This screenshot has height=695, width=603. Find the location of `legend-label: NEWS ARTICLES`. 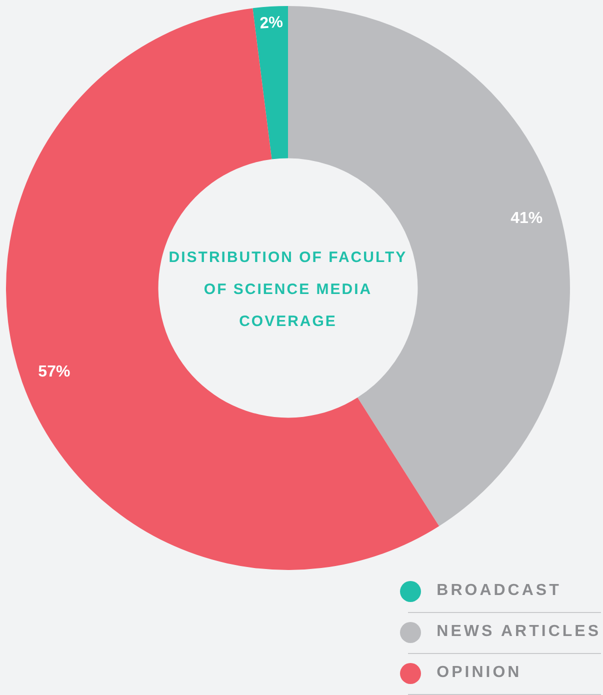

legend-label: NEWS ARTICLES is located at coordinates (518, 632).